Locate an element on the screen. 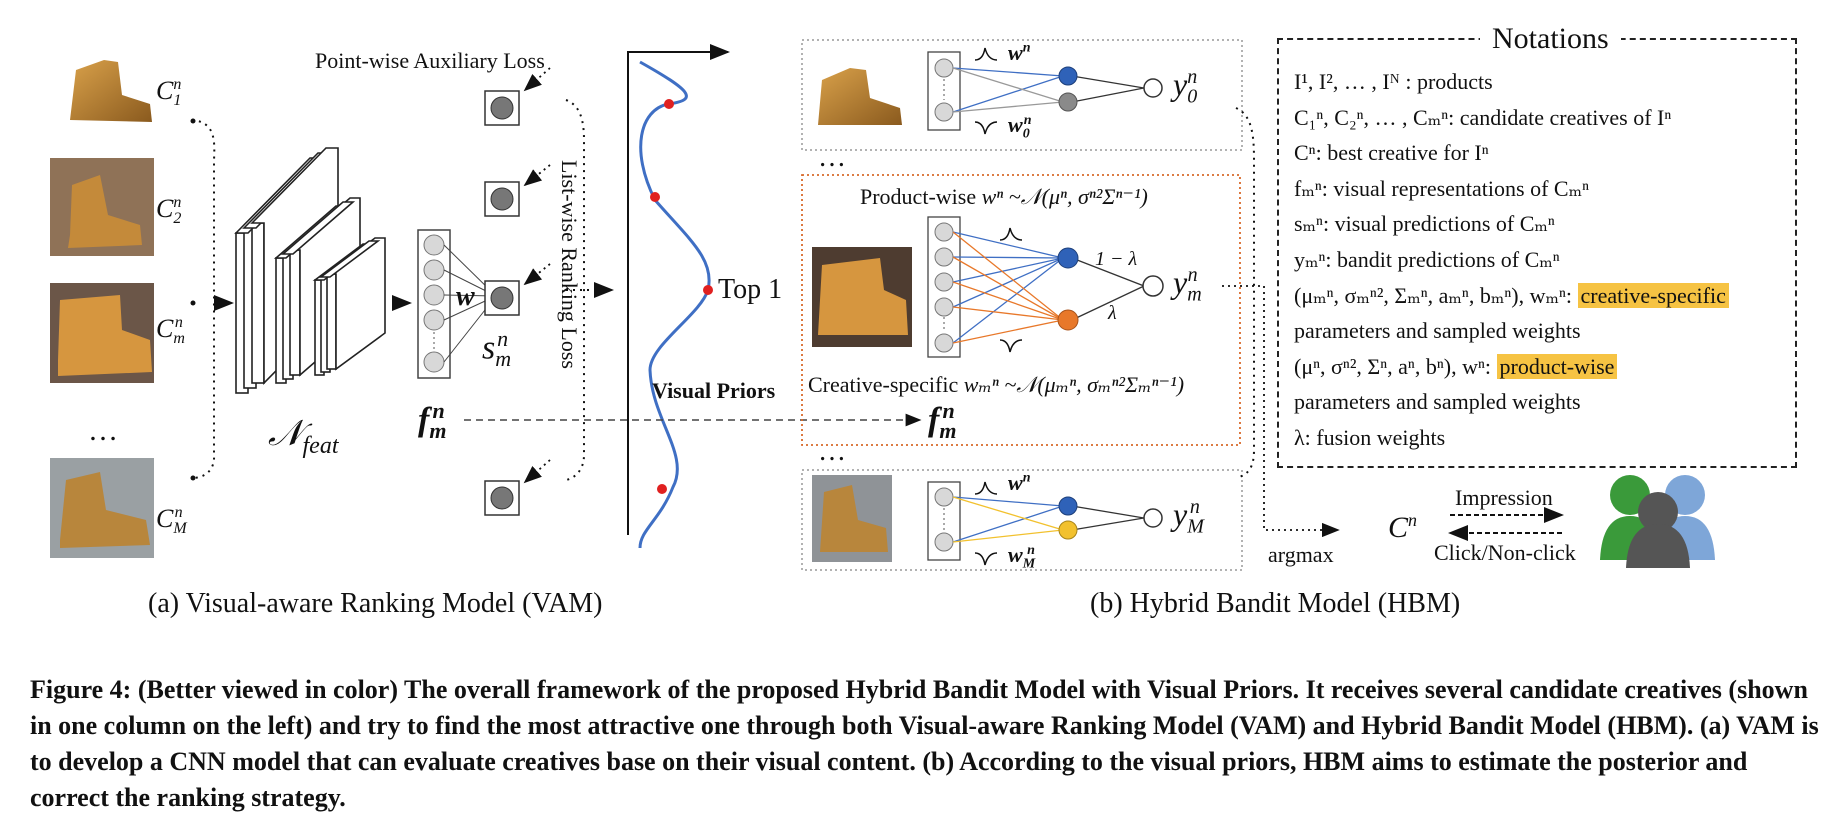  weight-w-label: w is located at coordinates (465, 296).